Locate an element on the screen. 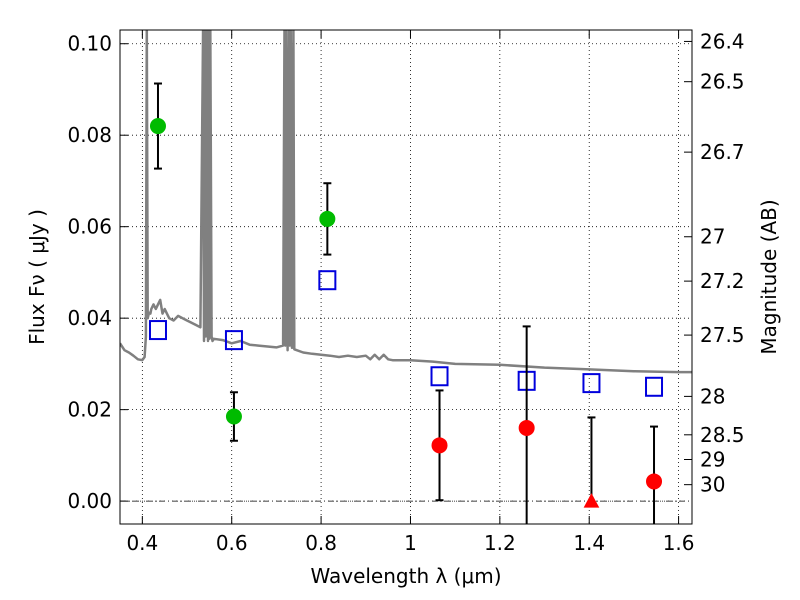 The width and height of the screenshot is (800, 600). x-tick-label: 0.8 is located at coordinates (321, 543).